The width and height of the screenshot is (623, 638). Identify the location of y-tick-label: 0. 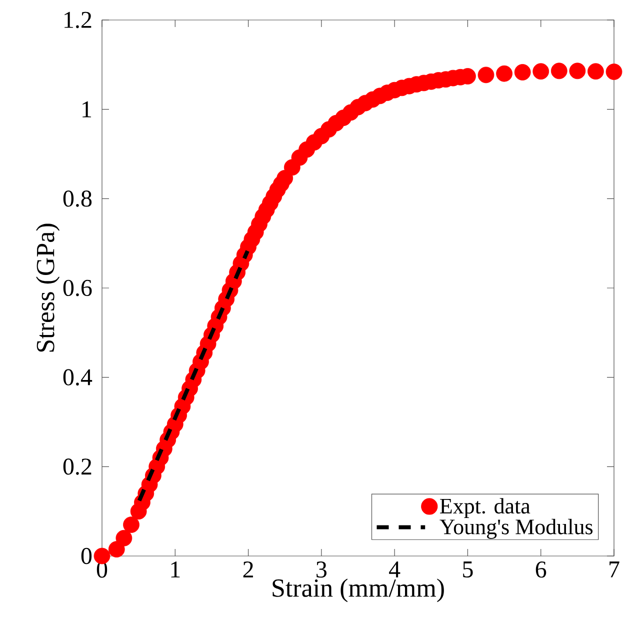
(86, 556).